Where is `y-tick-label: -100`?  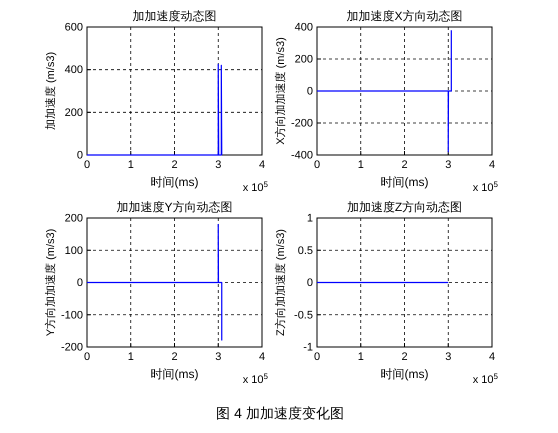 y-tick-label: -100 is located at coordinates (71, 315).